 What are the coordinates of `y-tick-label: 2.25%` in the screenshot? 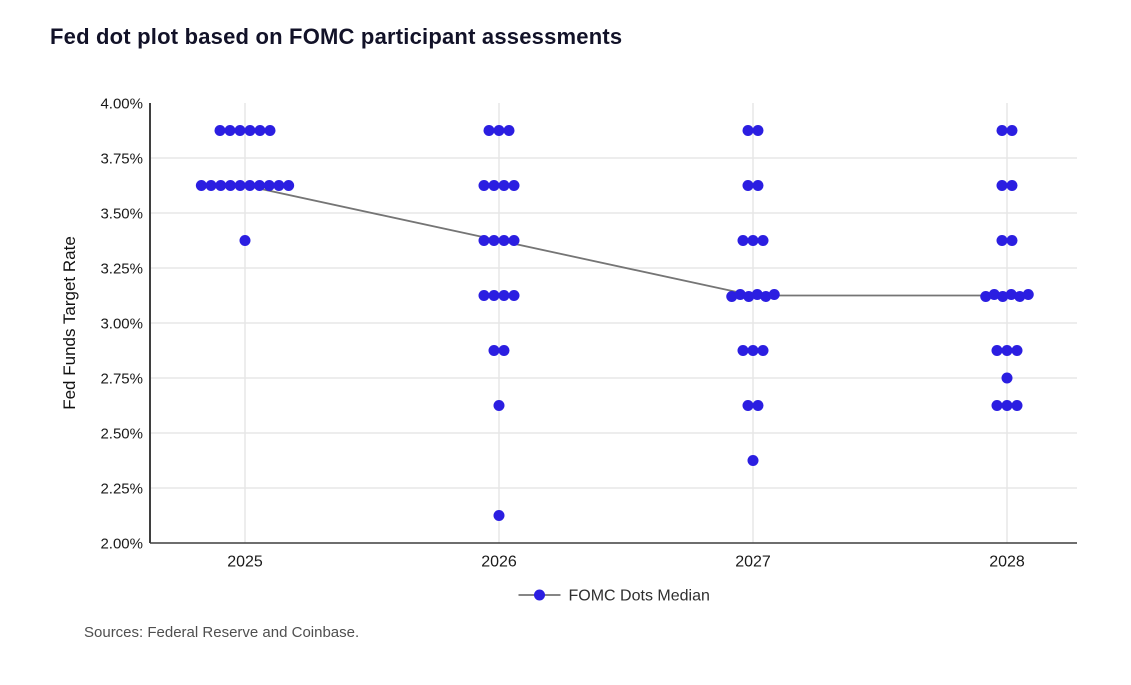 It's located at (121, 488).